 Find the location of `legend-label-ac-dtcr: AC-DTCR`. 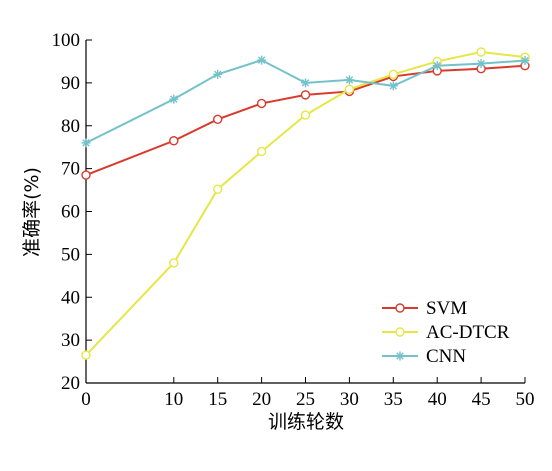

legend-label-ac-dtcr: AC-DTCR is located at coordinates (468, 332).